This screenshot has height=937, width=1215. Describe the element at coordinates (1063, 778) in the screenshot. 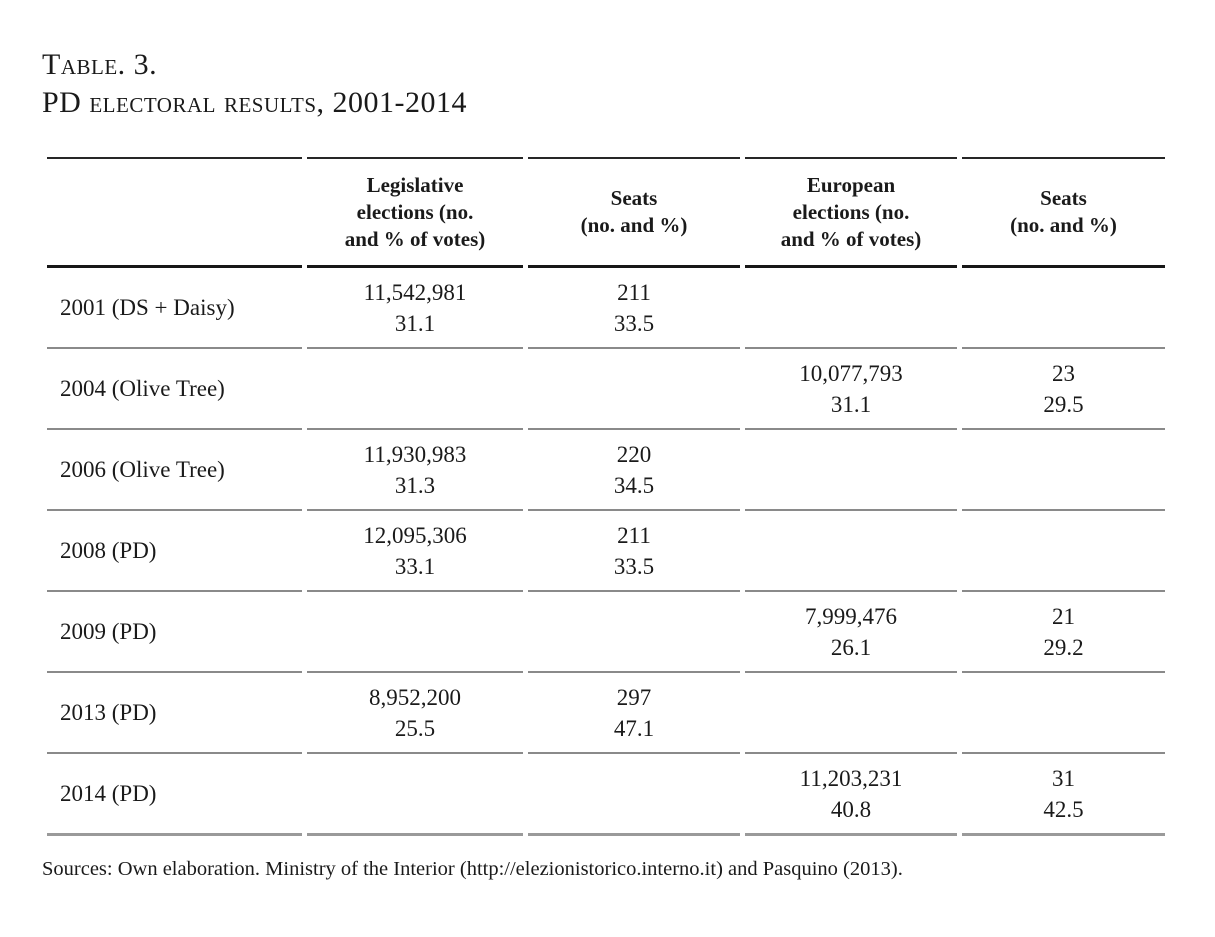

I see `seats-value: 31` at that location.